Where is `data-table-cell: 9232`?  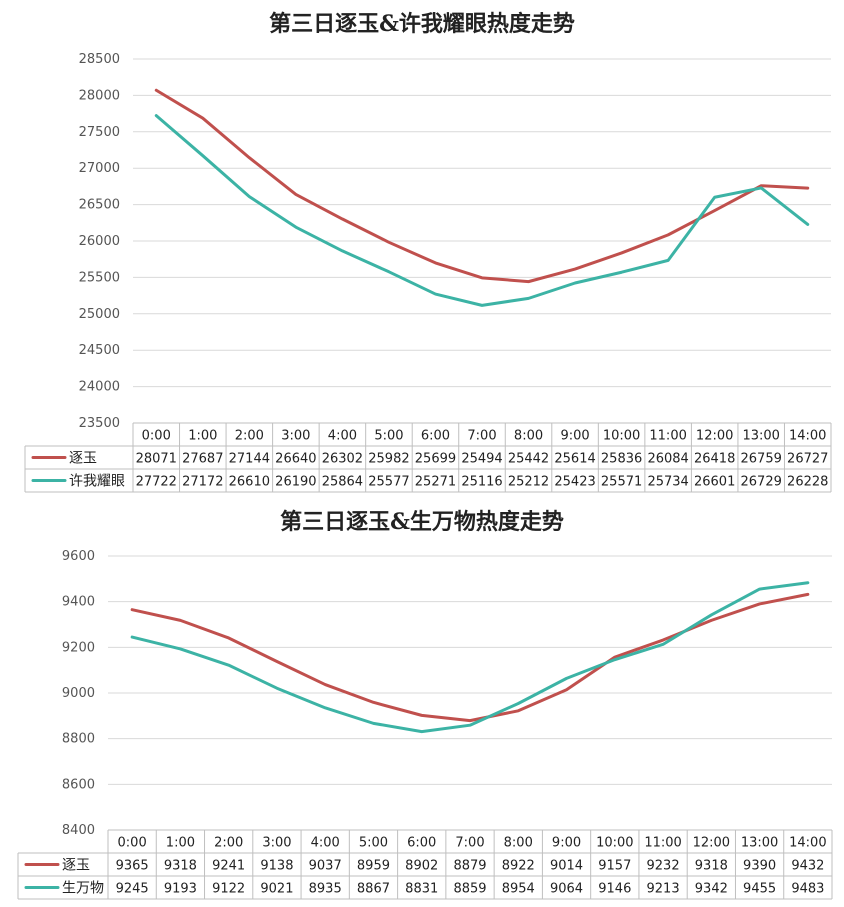
data-table-cell: 9232 is located at coordinates (663, 866).